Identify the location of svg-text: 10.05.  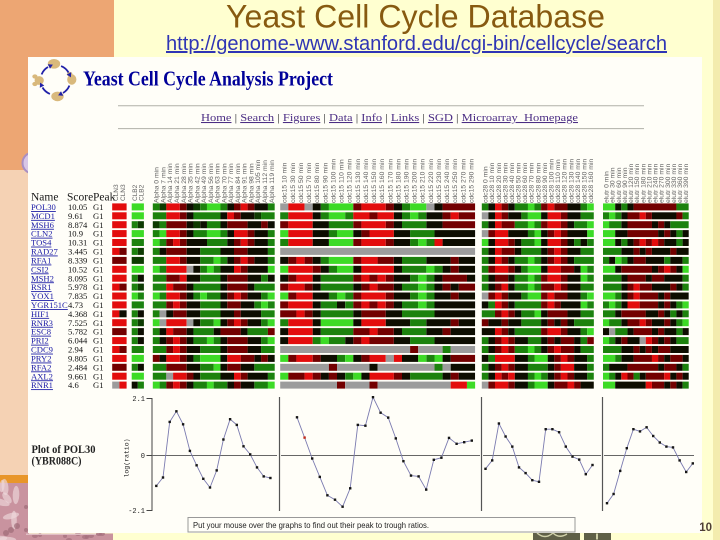
(77, 207).